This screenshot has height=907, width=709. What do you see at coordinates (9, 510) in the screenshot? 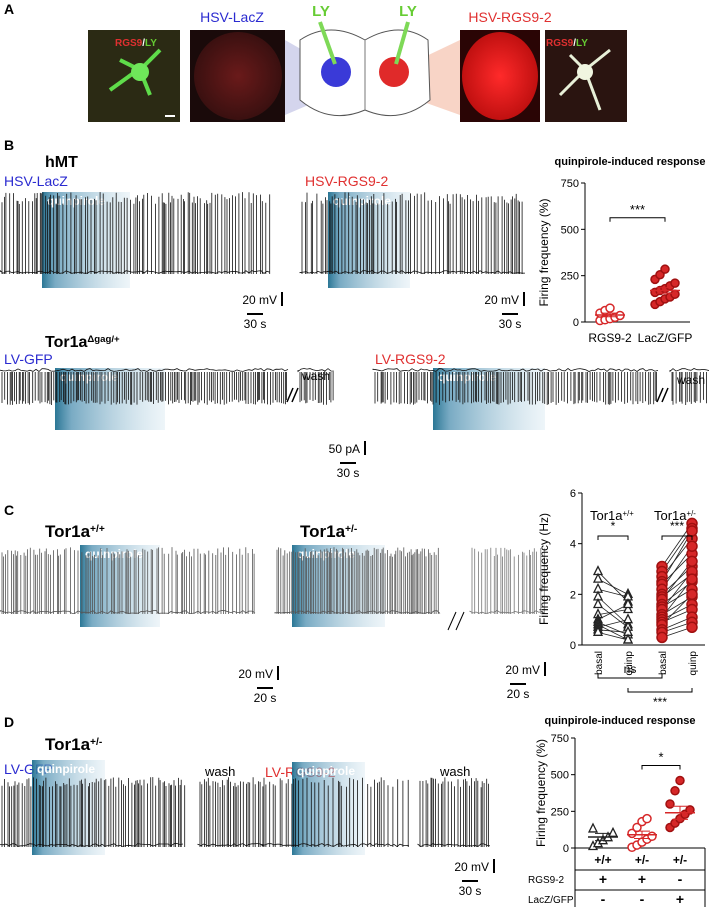
I see `panel-label: C` at bounding box center [9, 510].